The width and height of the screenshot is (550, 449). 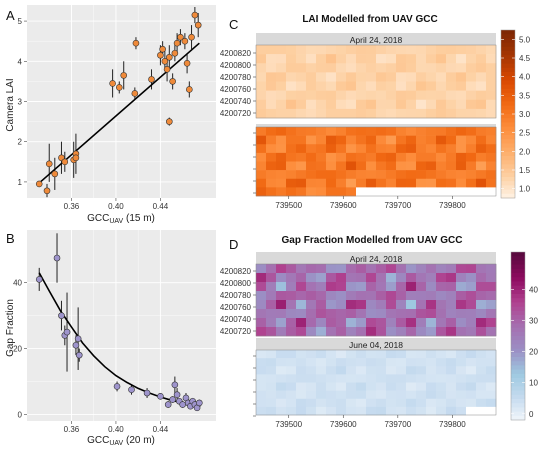 I want to click on x-tick-label: 739600, so click(x=343, y=205).